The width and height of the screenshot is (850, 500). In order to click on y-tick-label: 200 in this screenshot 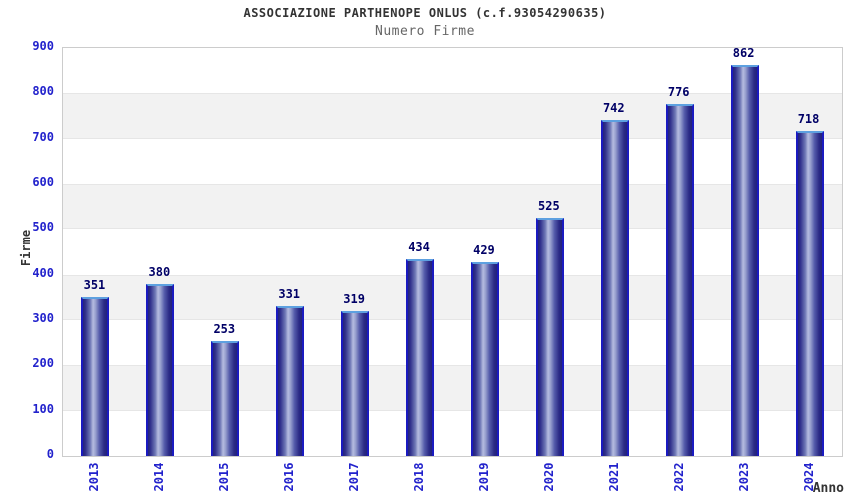, I will do `click(43, 363)`.